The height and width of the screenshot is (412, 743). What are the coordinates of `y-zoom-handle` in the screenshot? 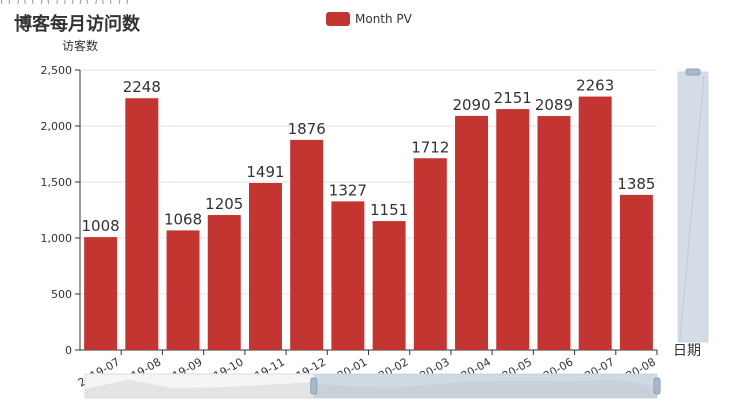 It's located at (693, 72).